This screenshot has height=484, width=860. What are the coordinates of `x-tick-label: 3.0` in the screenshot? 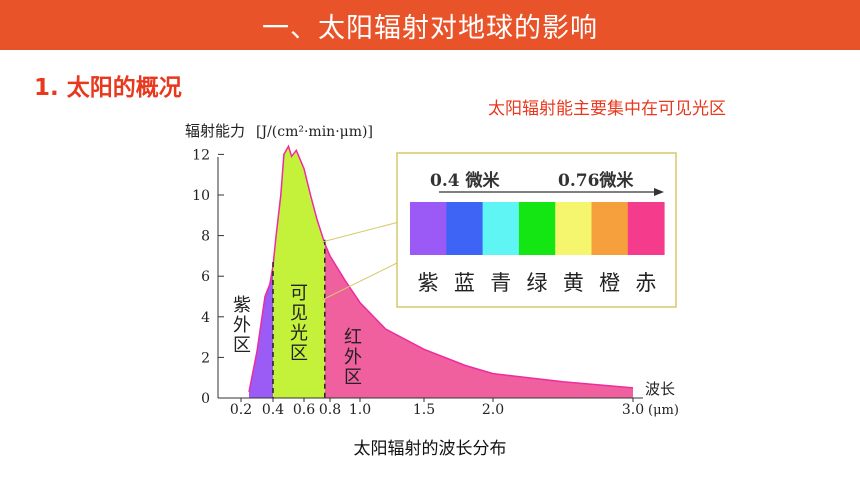 It's located at (633, 410).